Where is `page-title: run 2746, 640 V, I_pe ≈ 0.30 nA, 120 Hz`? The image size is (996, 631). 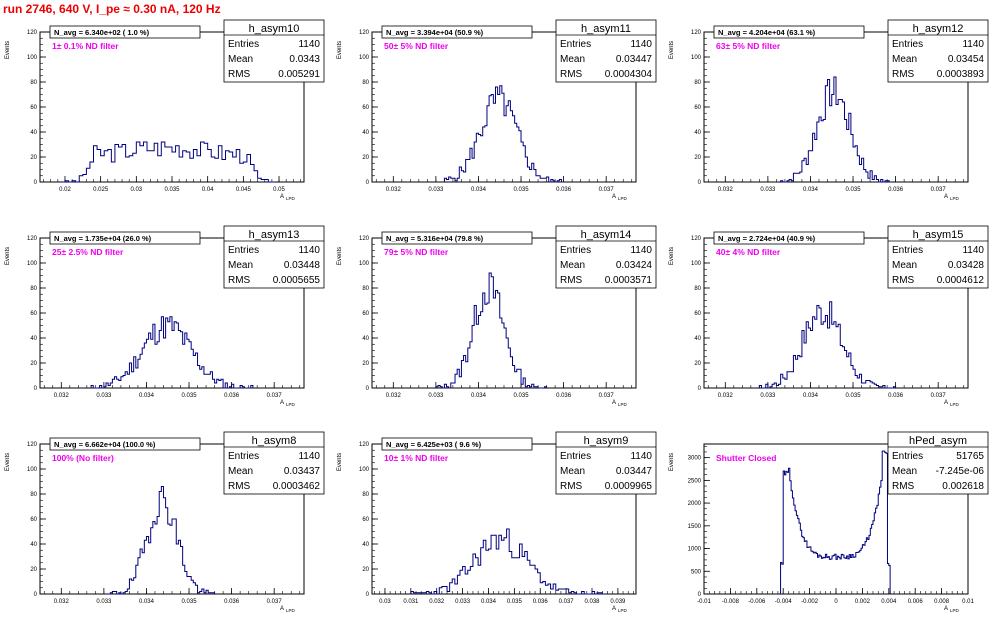 page-title: run 2746, 640 V, I_pe ≈ 0.30 nA, 120 Hz is located at coordinates (112, 9).